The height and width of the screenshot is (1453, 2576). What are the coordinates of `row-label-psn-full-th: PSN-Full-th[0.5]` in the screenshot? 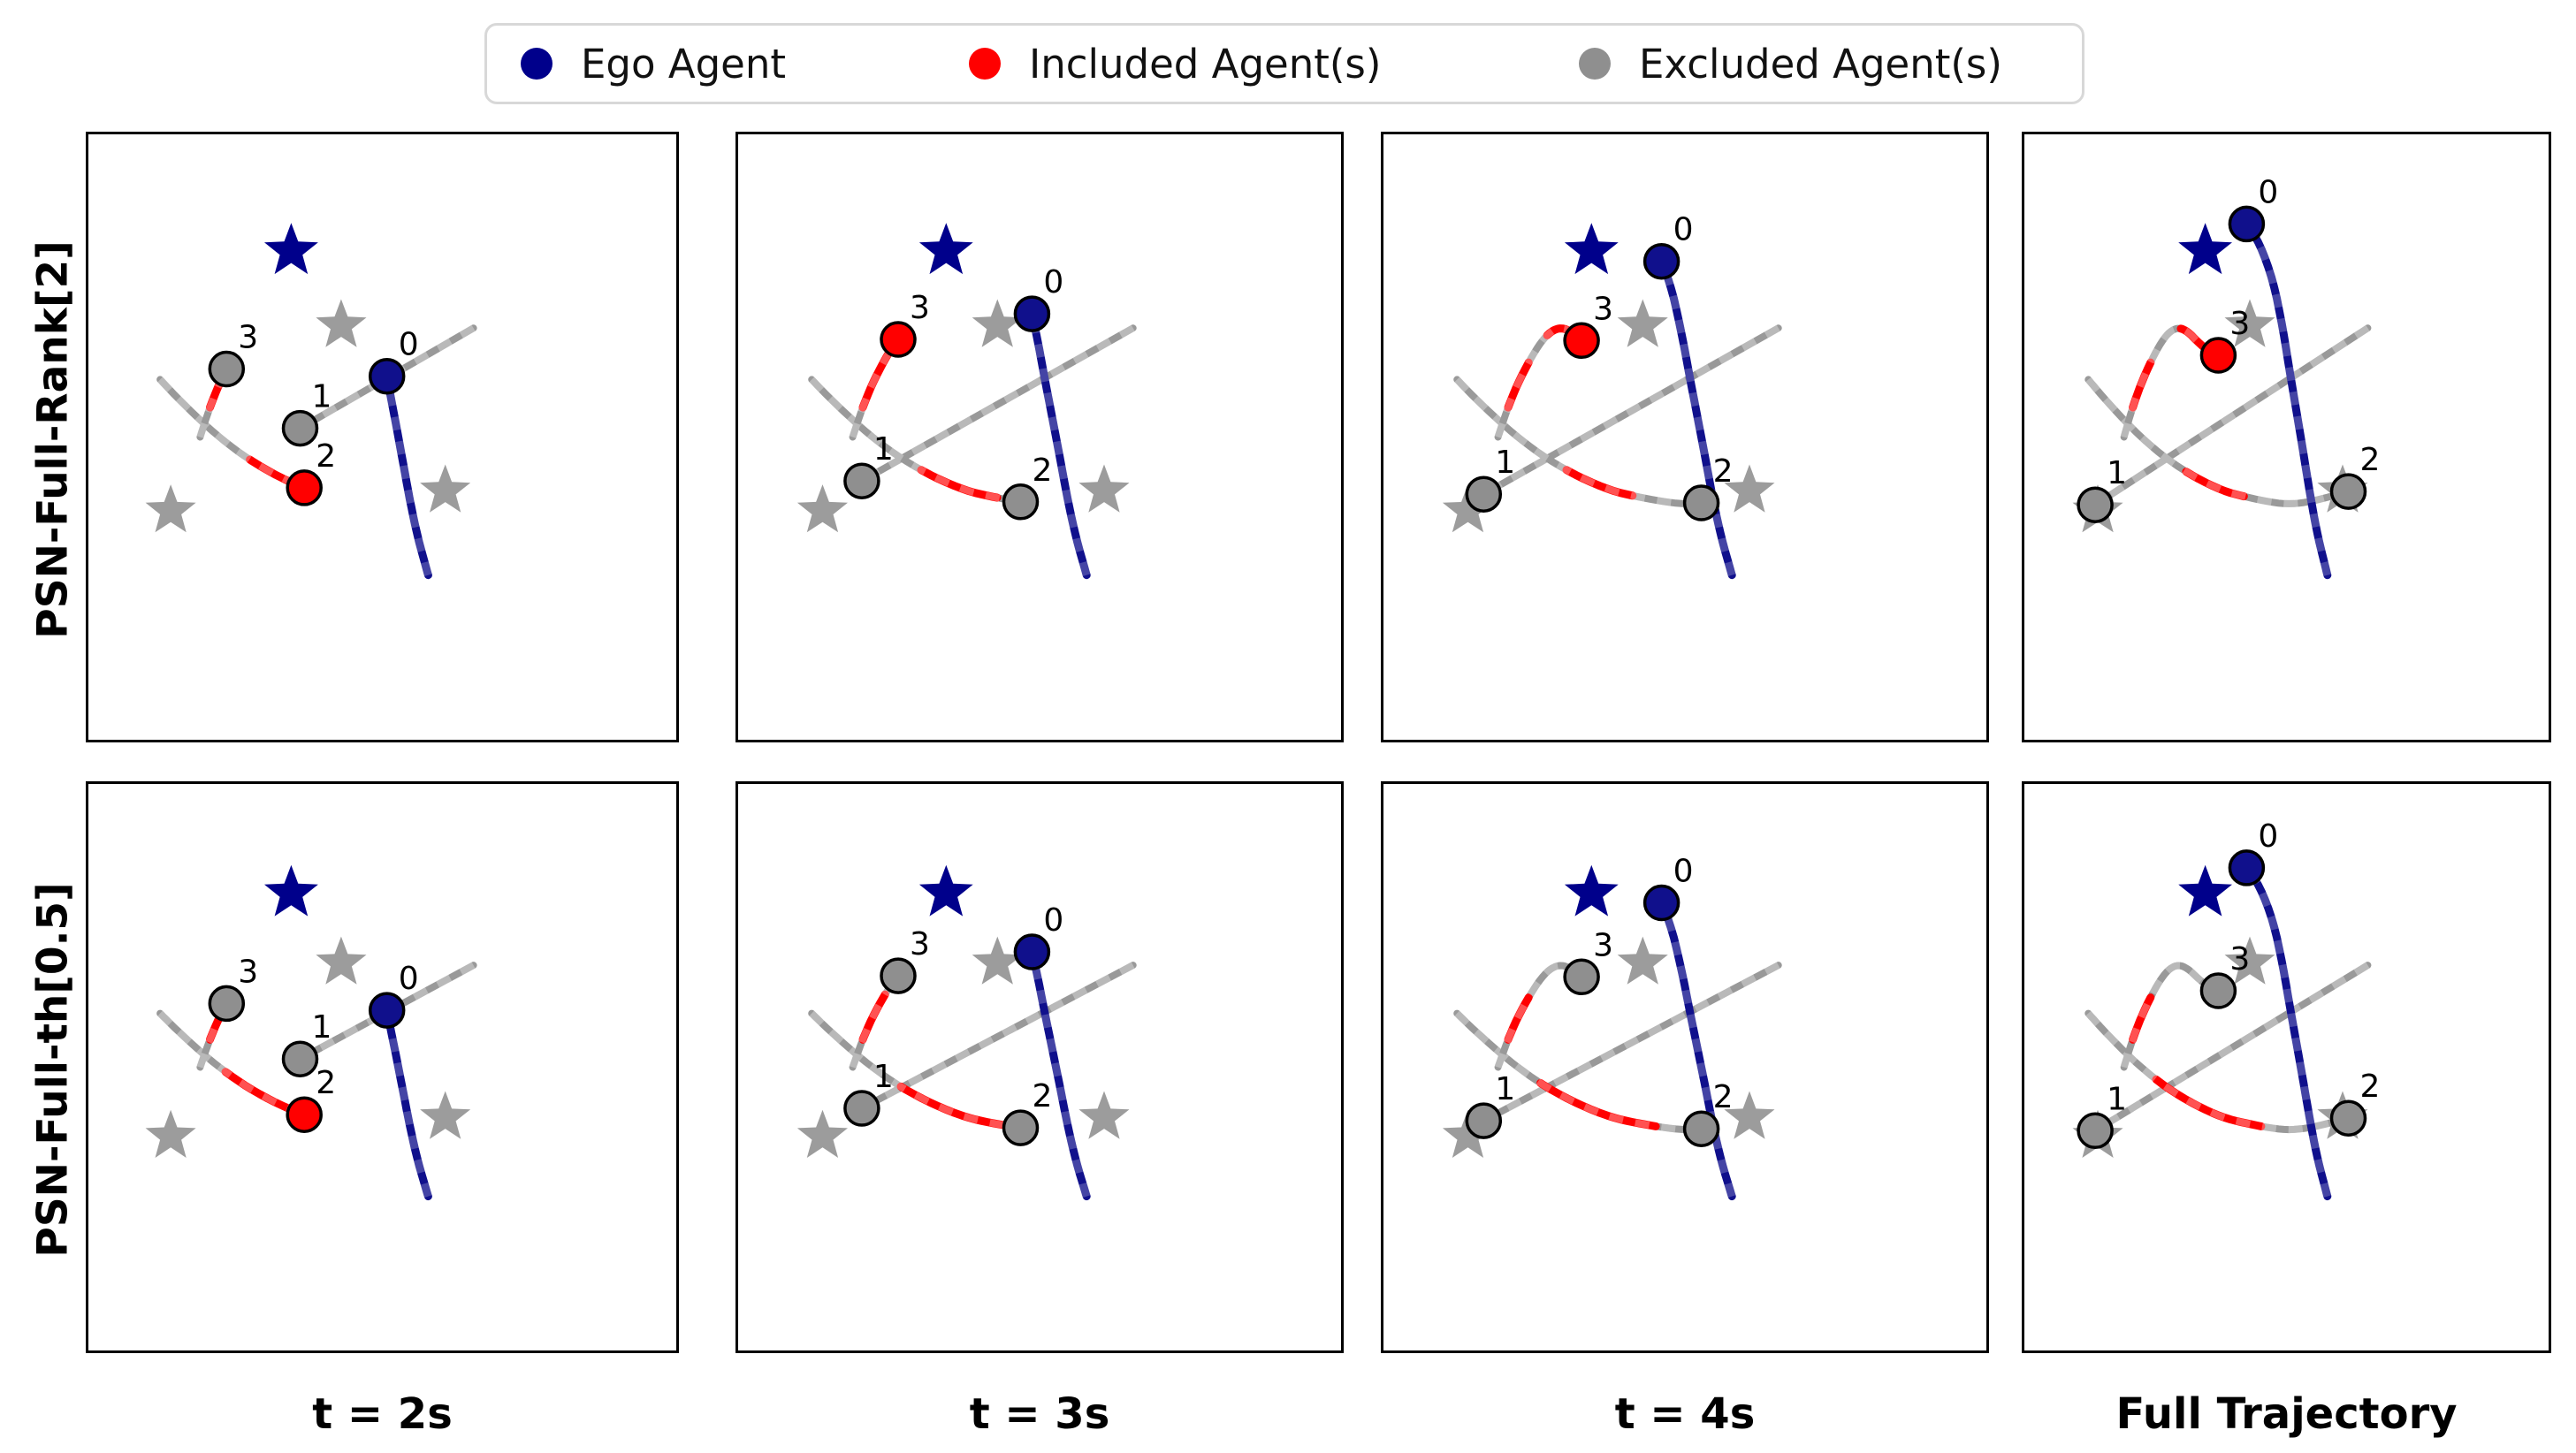 It's located at (53, 1070).